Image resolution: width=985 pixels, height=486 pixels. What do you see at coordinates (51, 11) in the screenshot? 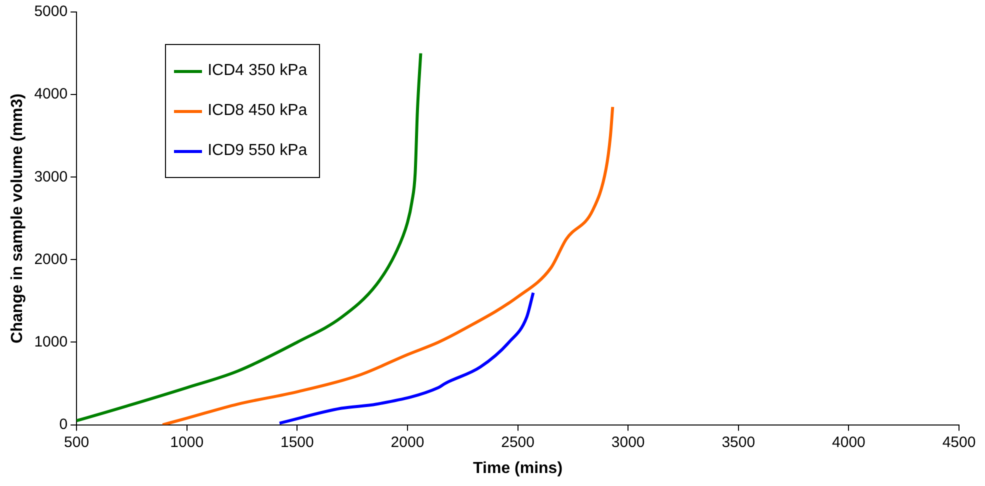
I see `y-tick-label: 5000` at bounding box center [51, 11].